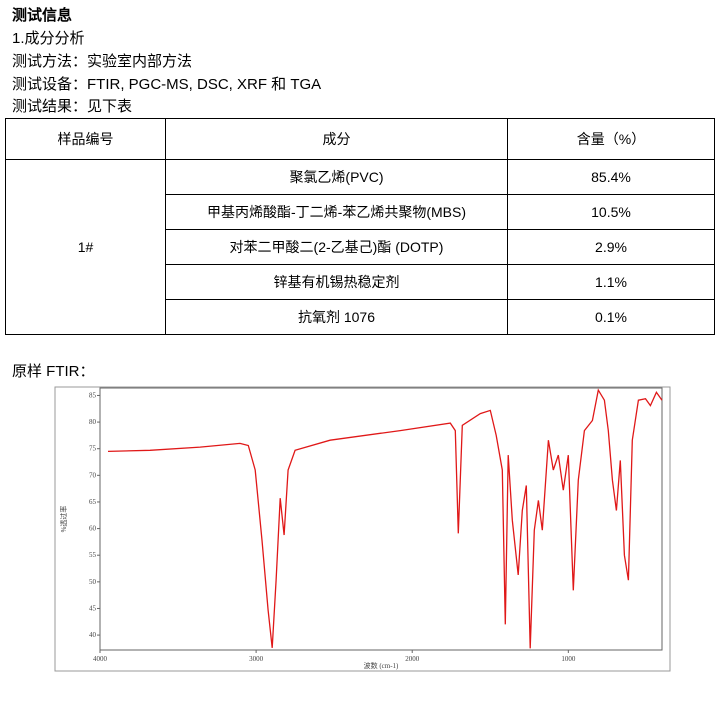  What do you see at coordinates (611, 317) in the screenshot?
I see `cell: 0.1%` at bounding box center [611, 317].